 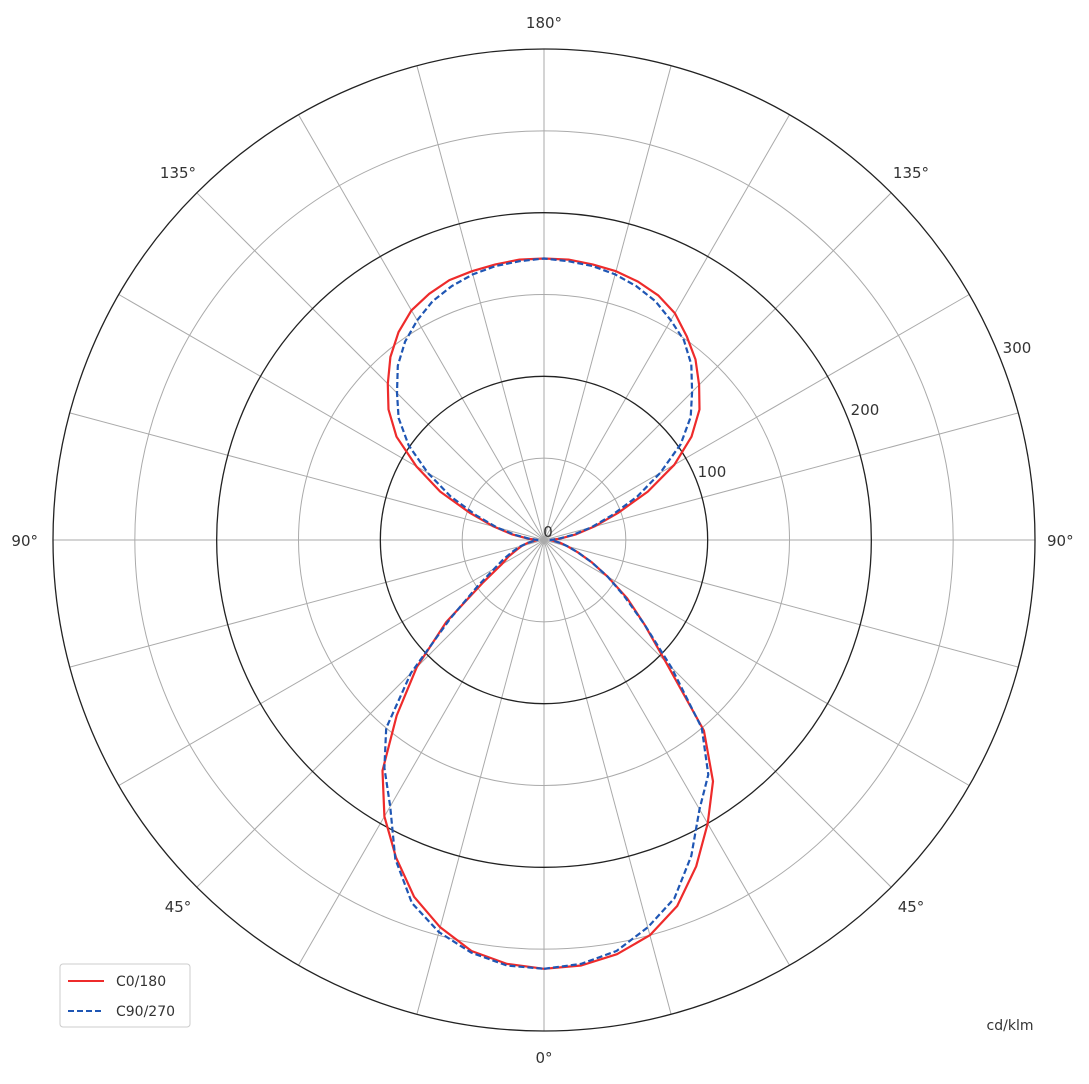 I want to click on legend-box, so click(x=125, y=995).